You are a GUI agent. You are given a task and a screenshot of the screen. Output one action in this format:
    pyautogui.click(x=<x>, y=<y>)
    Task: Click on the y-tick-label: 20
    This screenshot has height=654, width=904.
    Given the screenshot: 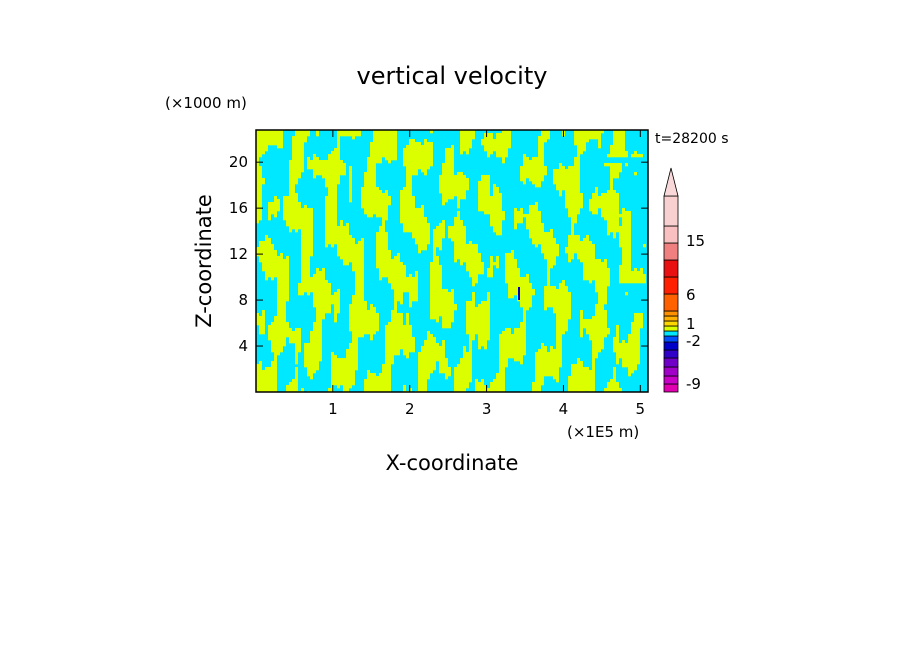 What is the action you would take?
    pyautogui.click(x=238, y=162)
    